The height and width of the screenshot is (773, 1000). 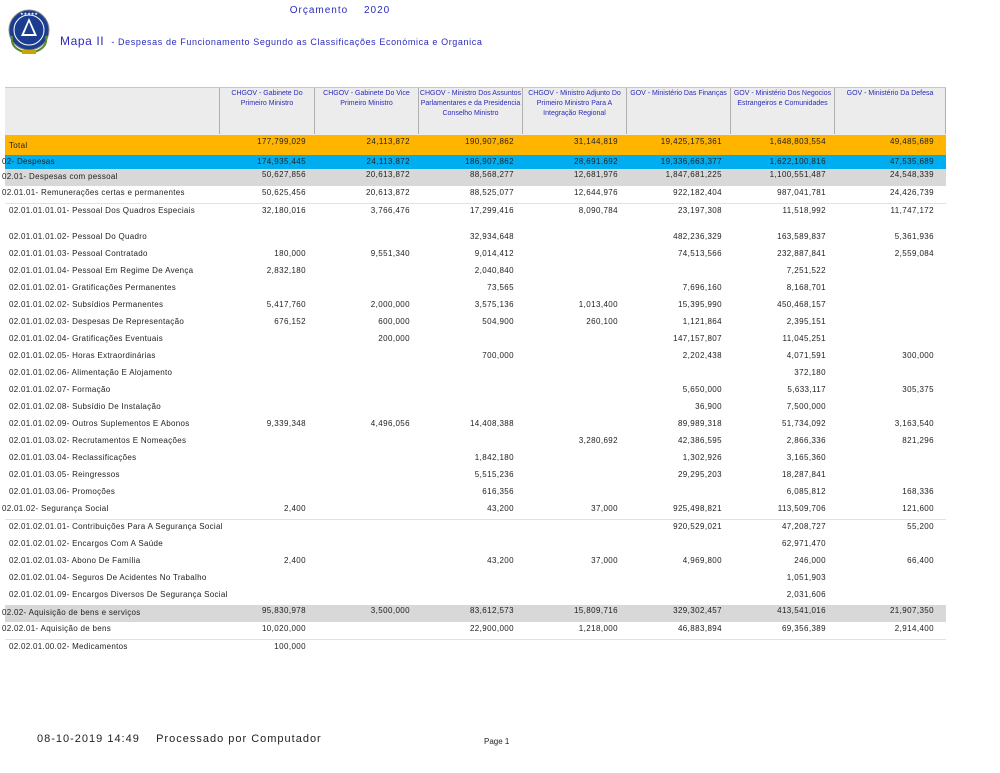 What do you see at coordinates (697, 508) in the screenshot?
I see `row-value: 925,498,821` at bounding box center [697, 508].